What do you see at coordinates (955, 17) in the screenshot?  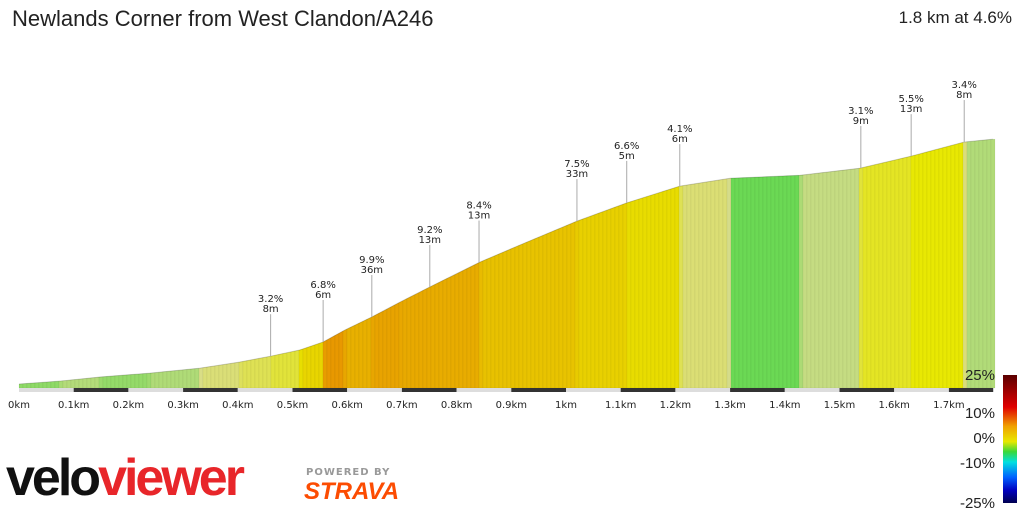 I see `climb-summary: 1.8 km at 4.6%` at bounding box center [955, 17].